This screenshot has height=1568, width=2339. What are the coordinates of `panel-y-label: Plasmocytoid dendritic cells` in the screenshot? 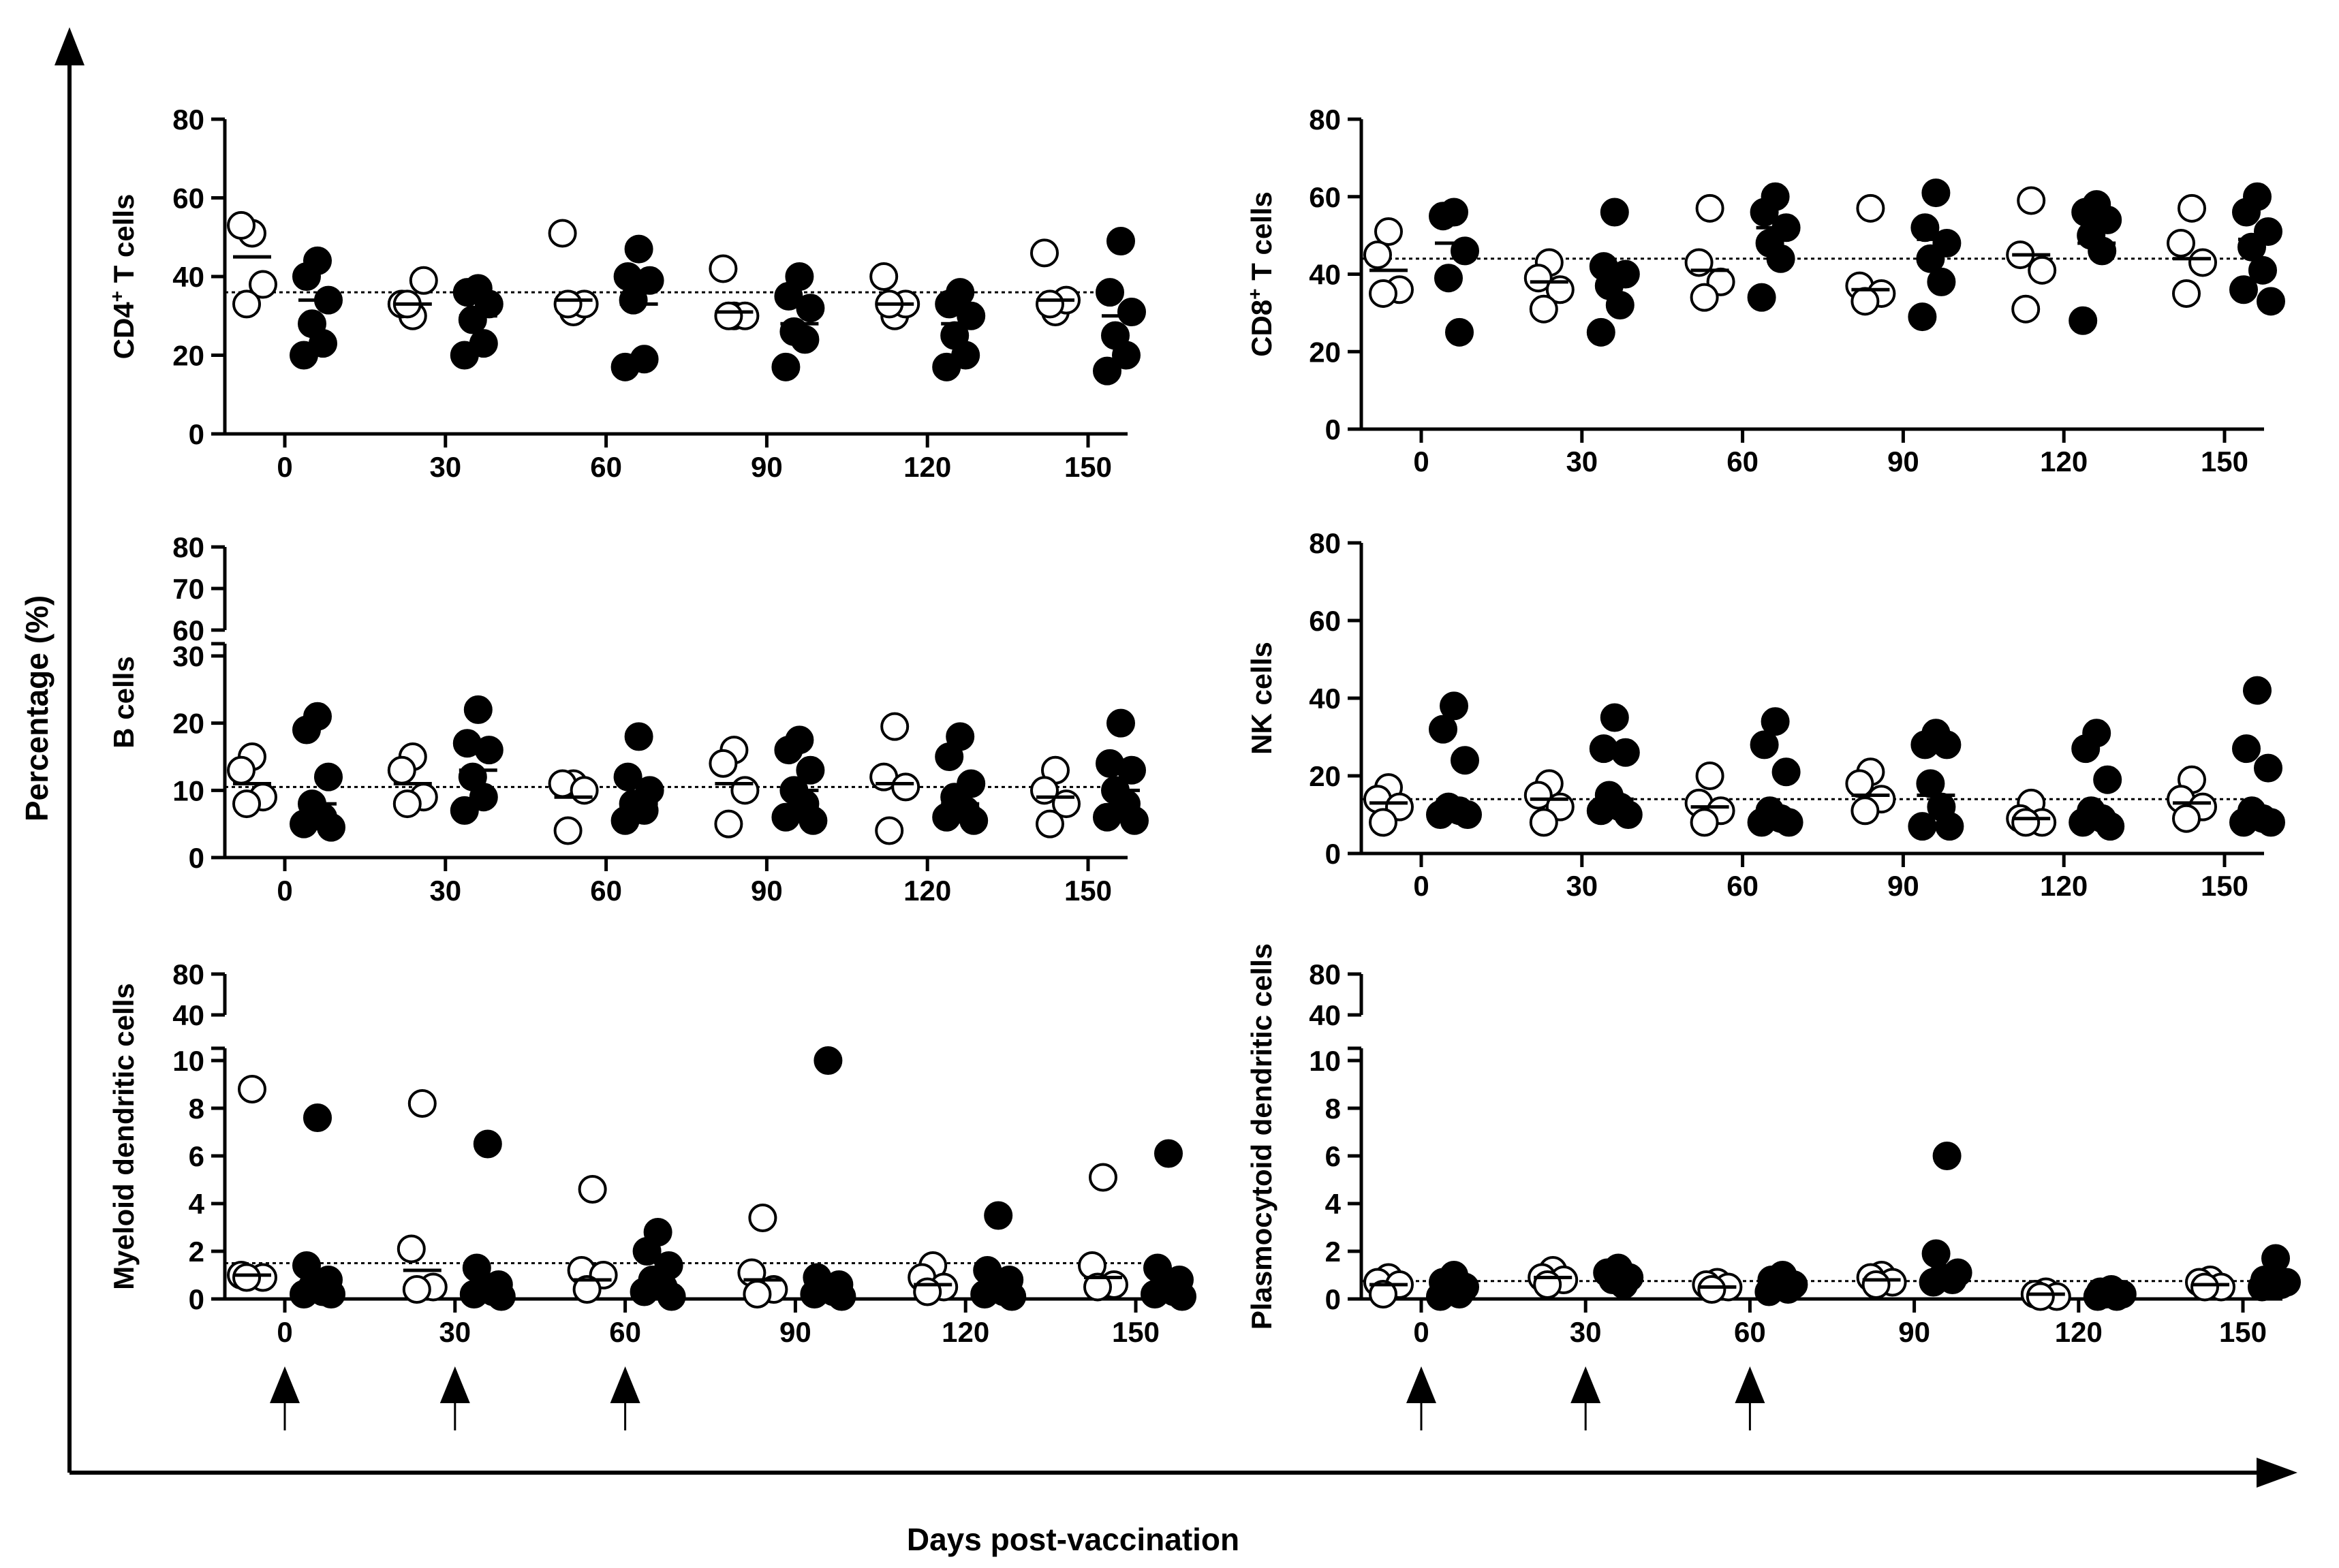 It's located at (1261, 1136).